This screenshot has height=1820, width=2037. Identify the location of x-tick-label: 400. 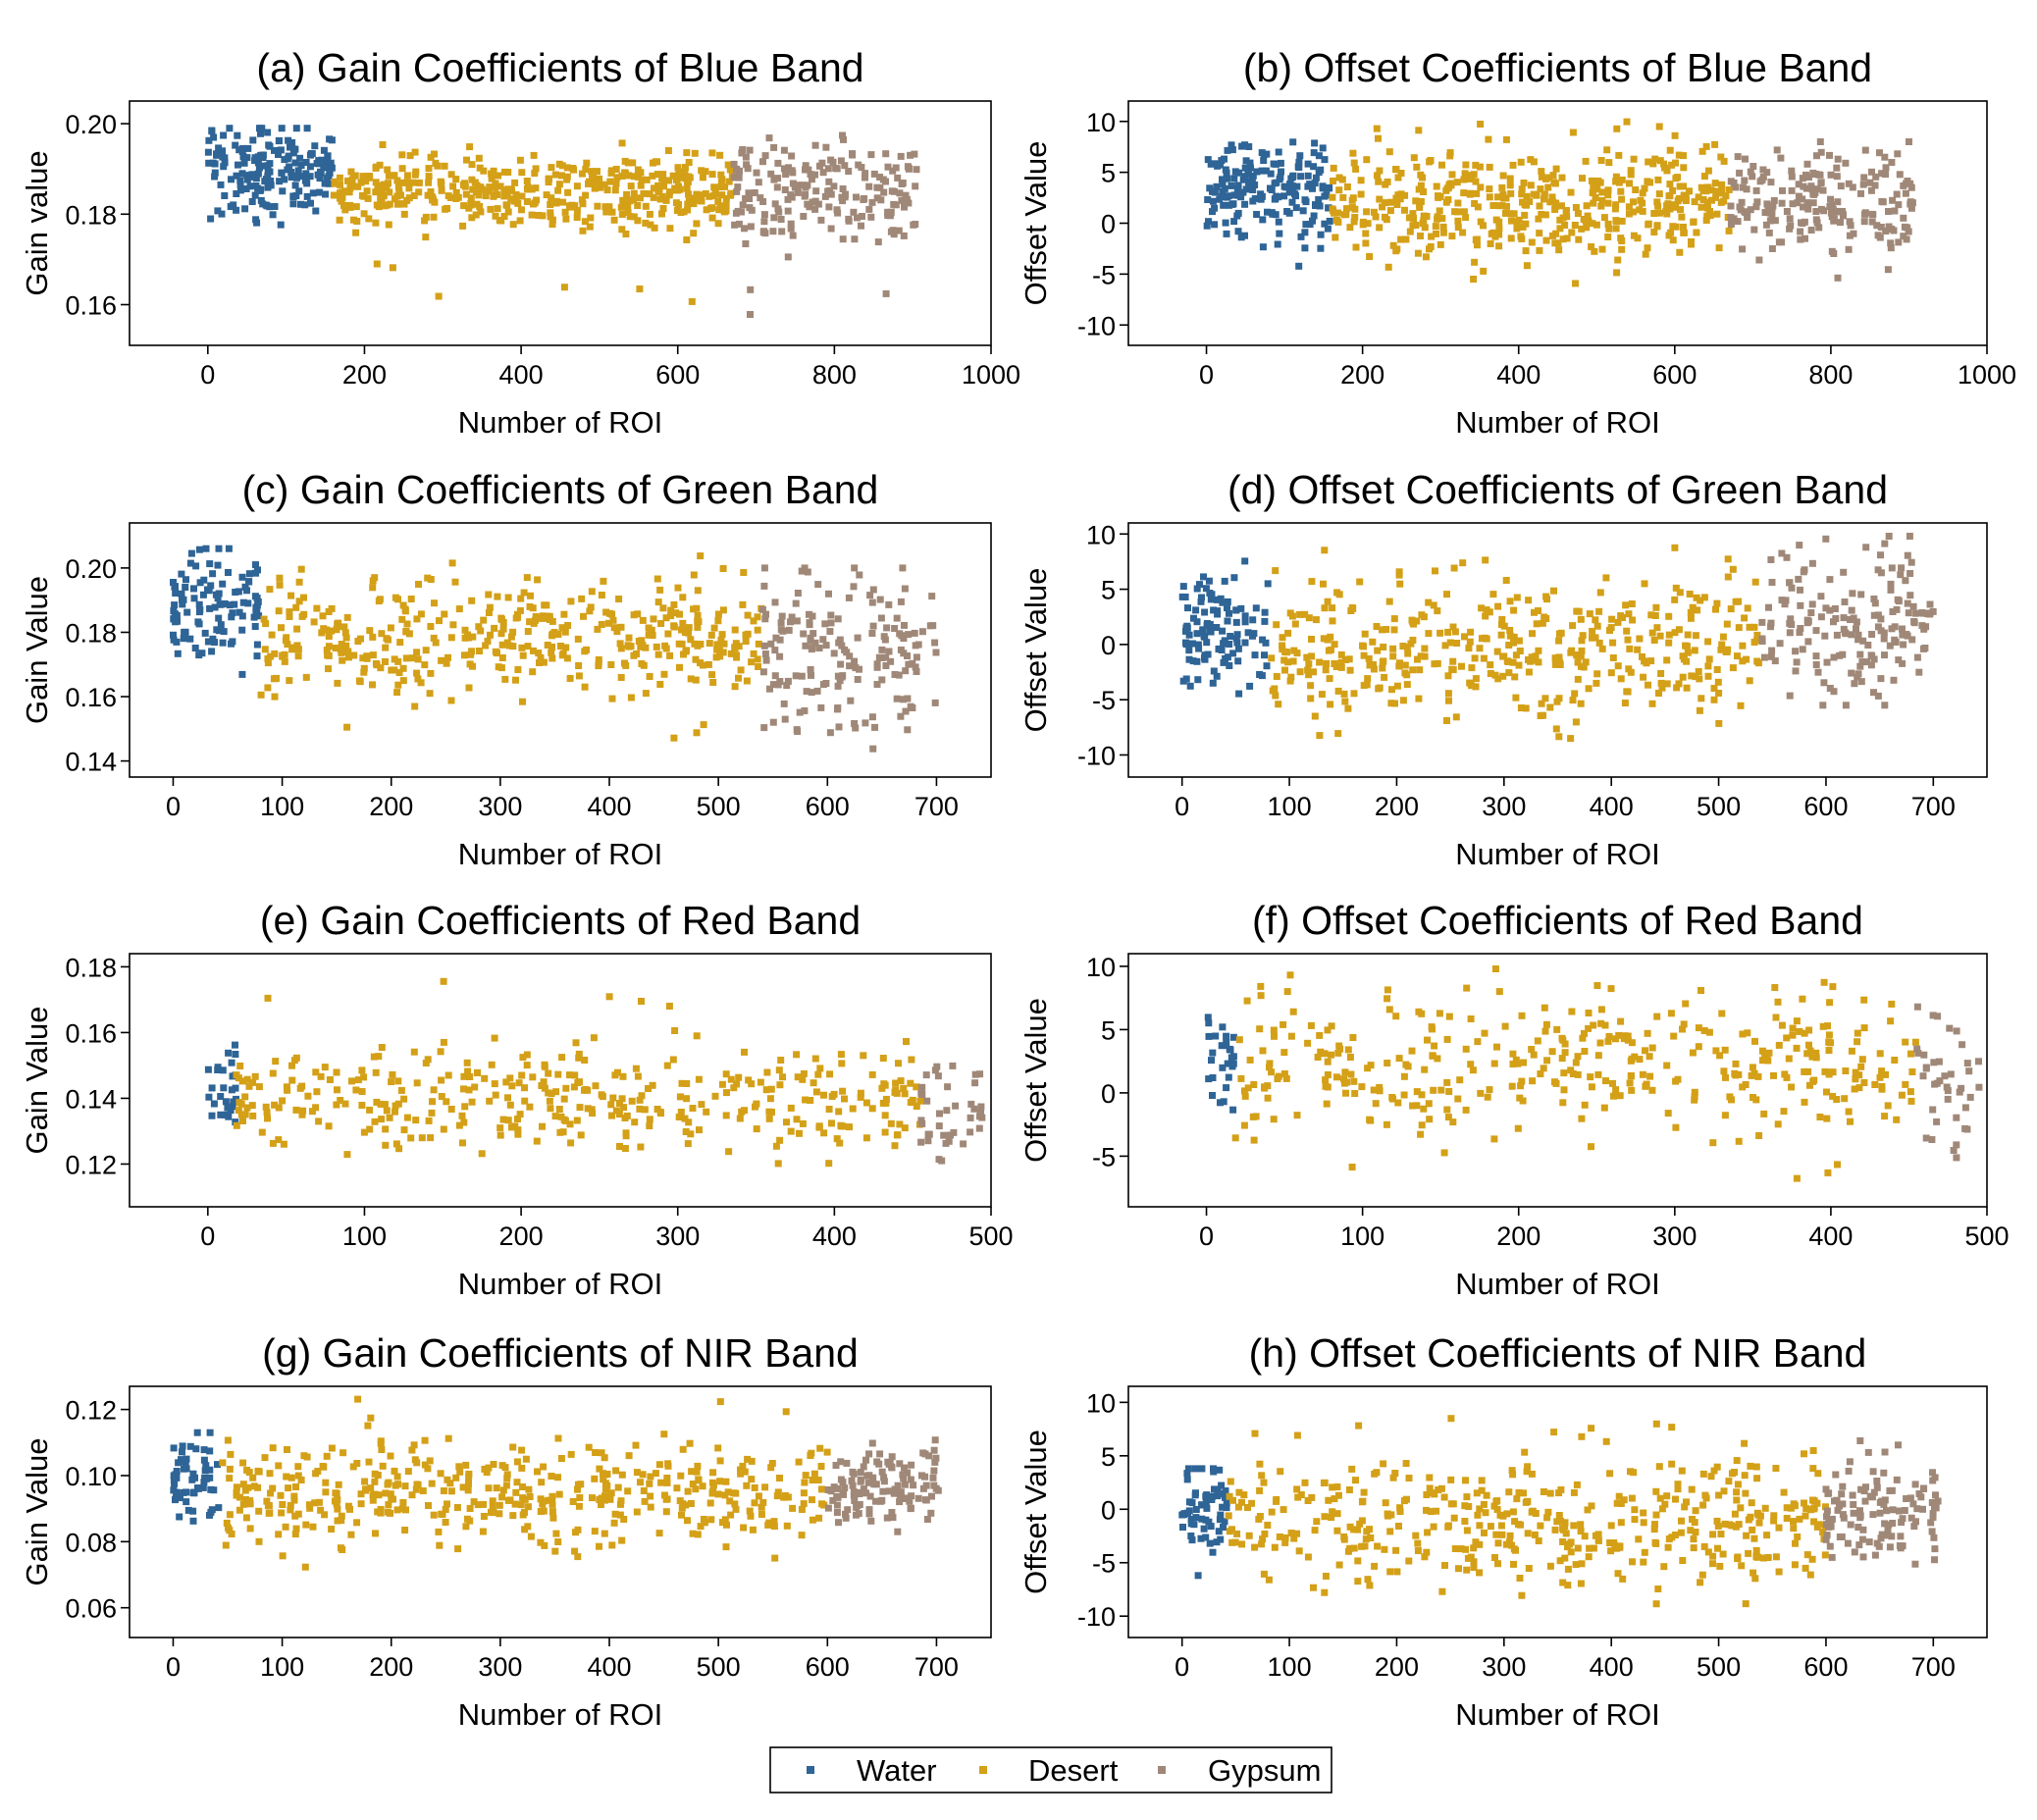
(609, 806).